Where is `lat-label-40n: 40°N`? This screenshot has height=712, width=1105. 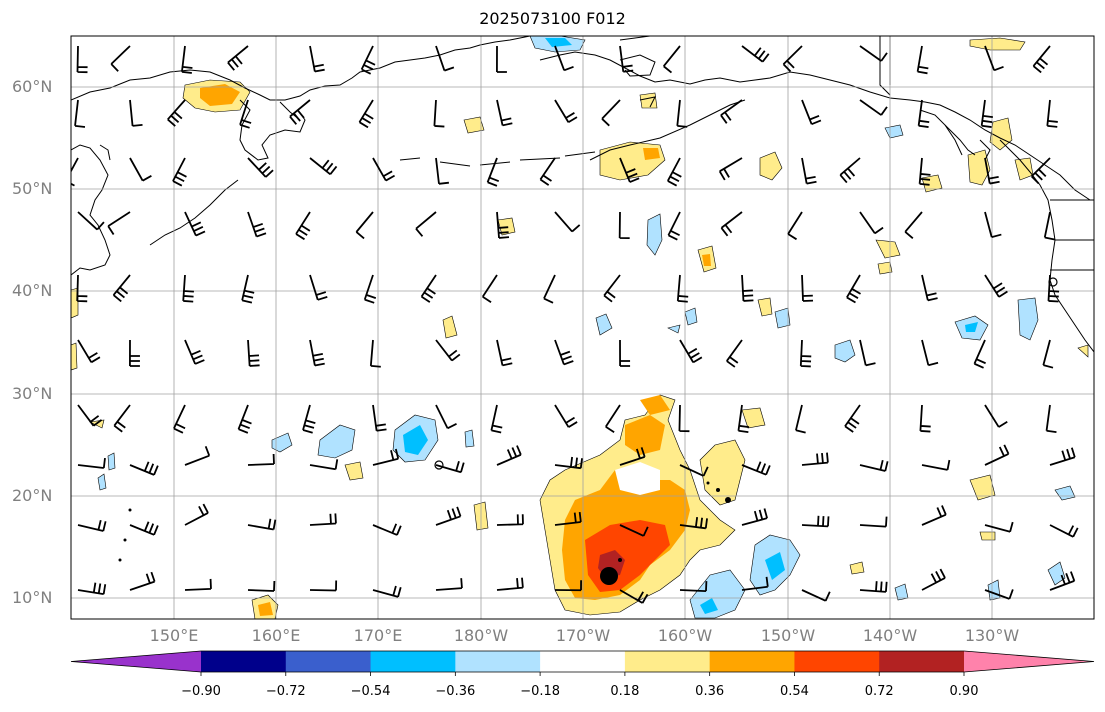 lat-label-40n: 40°N is located at coordinates (32, 290).